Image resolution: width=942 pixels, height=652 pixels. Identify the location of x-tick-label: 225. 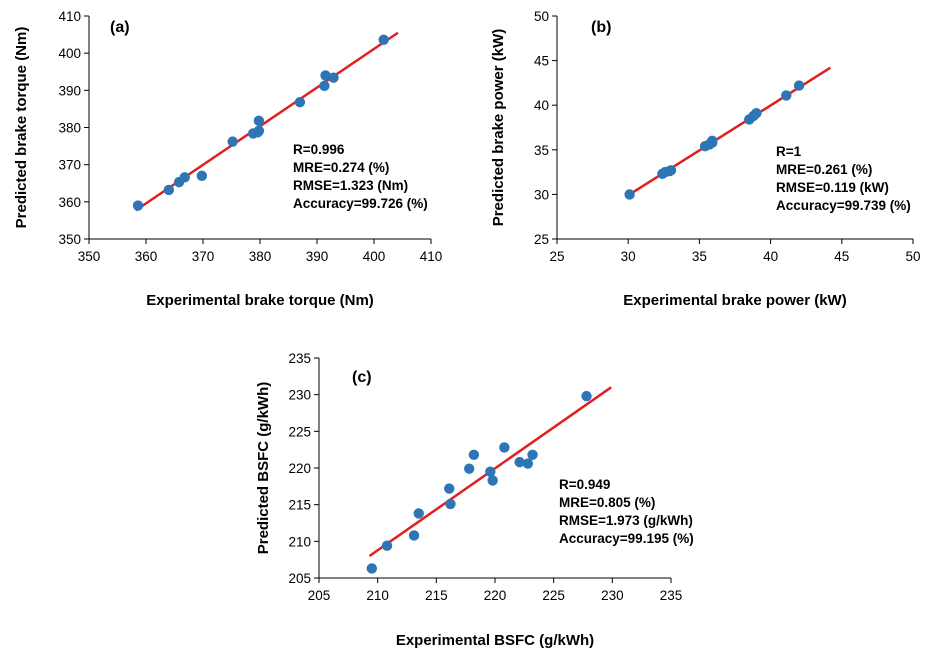
(553, 595).